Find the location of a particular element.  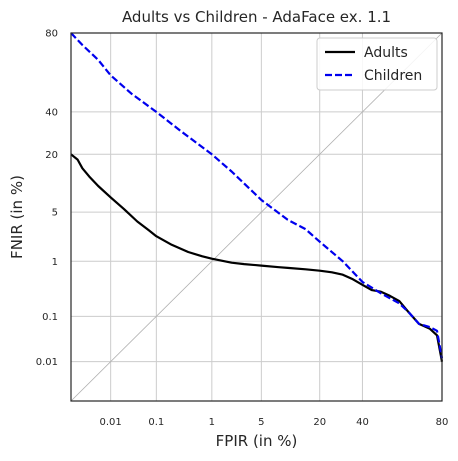

x-tick-label: 40 is located at coordinates (362, 422).